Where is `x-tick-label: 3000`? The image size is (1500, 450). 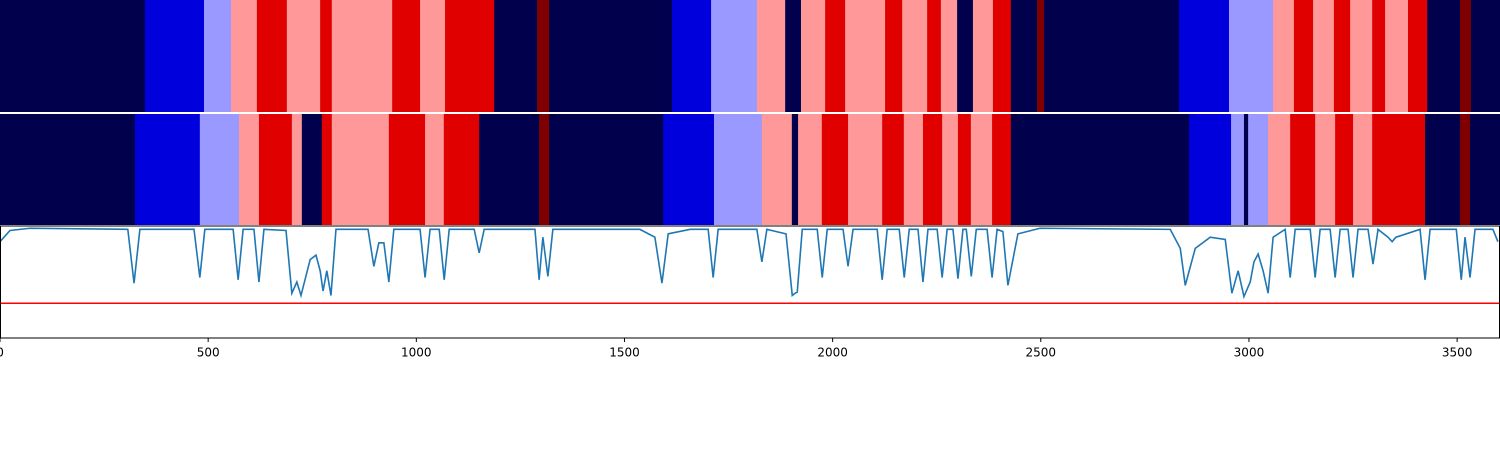
x-tick-label: 3000 is located at coordinates (1249, 353).